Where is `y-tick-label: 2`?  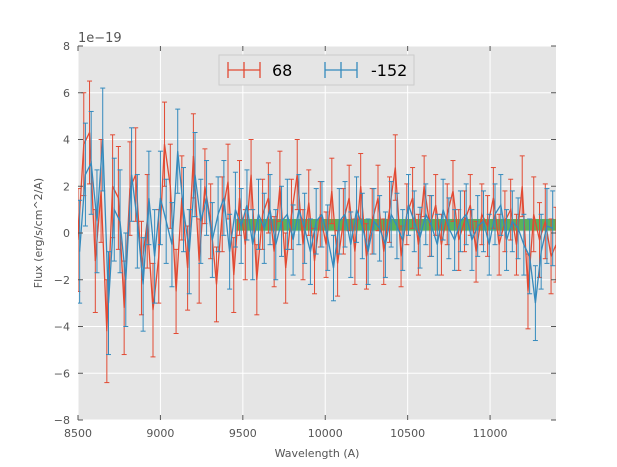
y-tick-label: 2 is located at coordinates (66, 186).